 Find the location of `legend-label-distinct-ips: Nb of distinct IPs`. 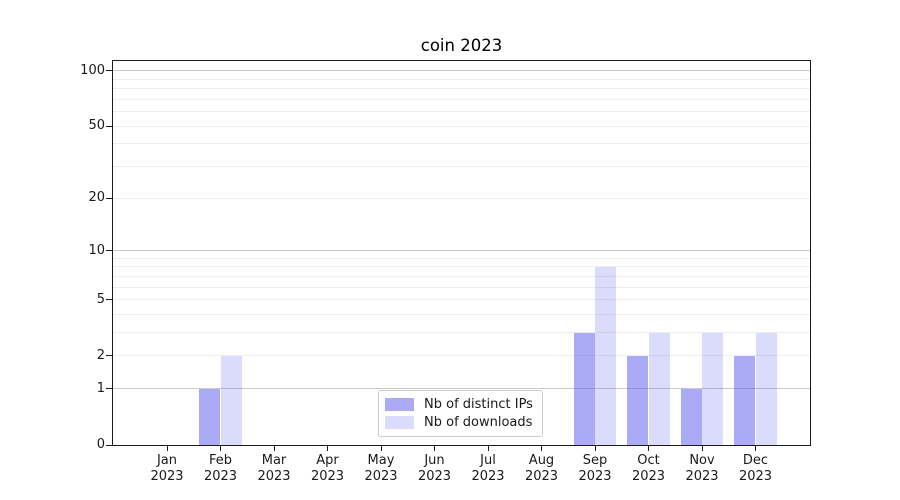

legend-label-distinct-ips: Nb of distinct IPs is located at coordinates (478, 404).